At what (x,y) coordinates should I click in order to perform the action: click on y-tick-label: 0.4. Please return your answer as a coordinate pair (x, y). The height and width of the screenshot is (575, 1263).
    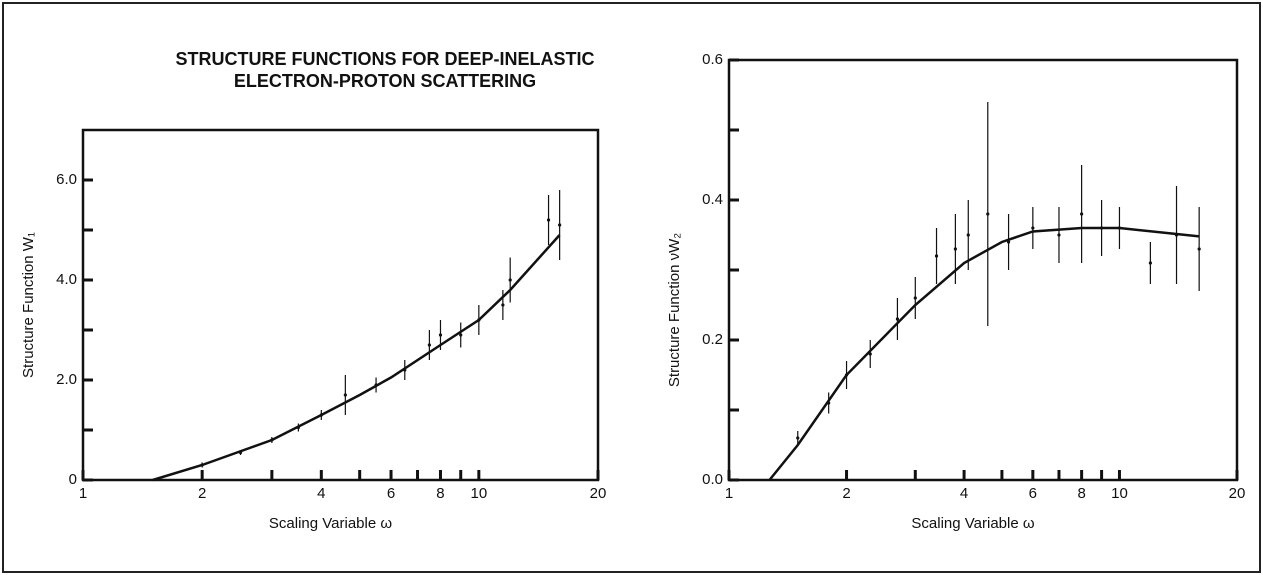
    Looking at the image, I should click on (712, 199).